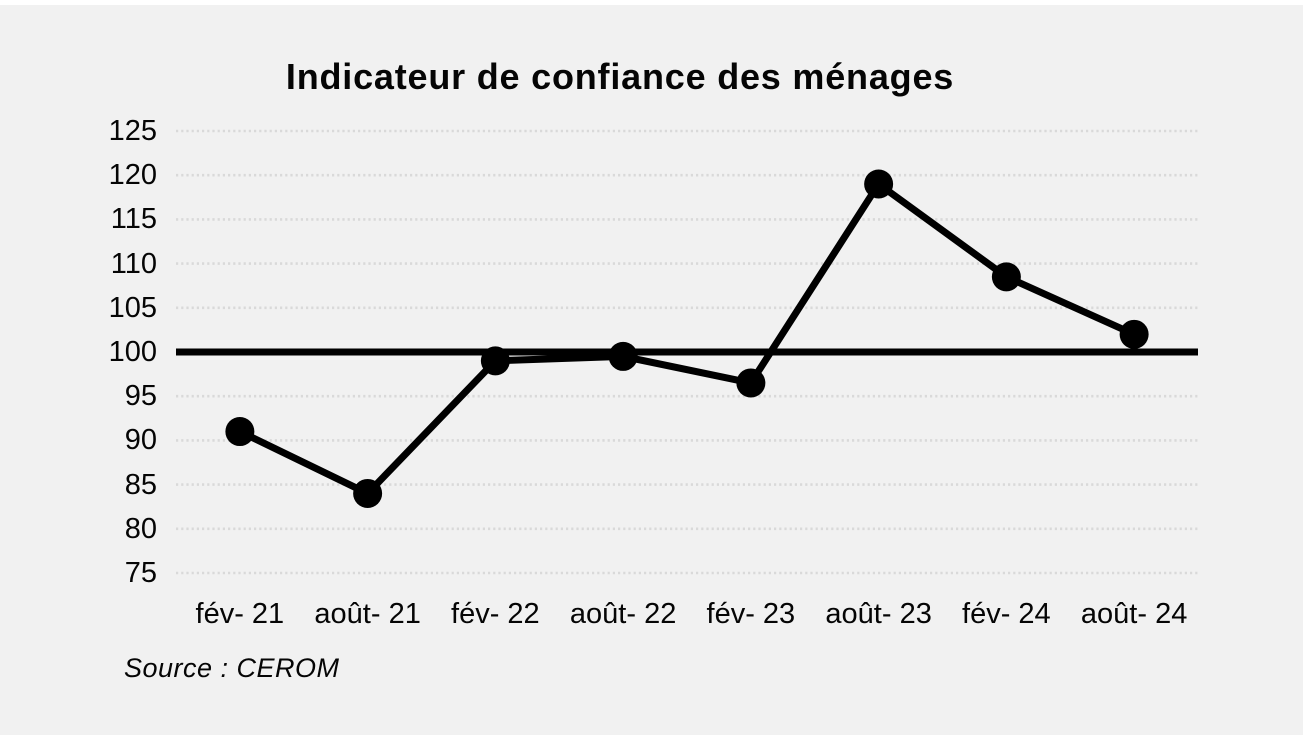 This screenshot has height=735, width=1303. Describe the element at coordinates (140, 573) in the screenshot. I see `y-tick-label: 75` at that location.